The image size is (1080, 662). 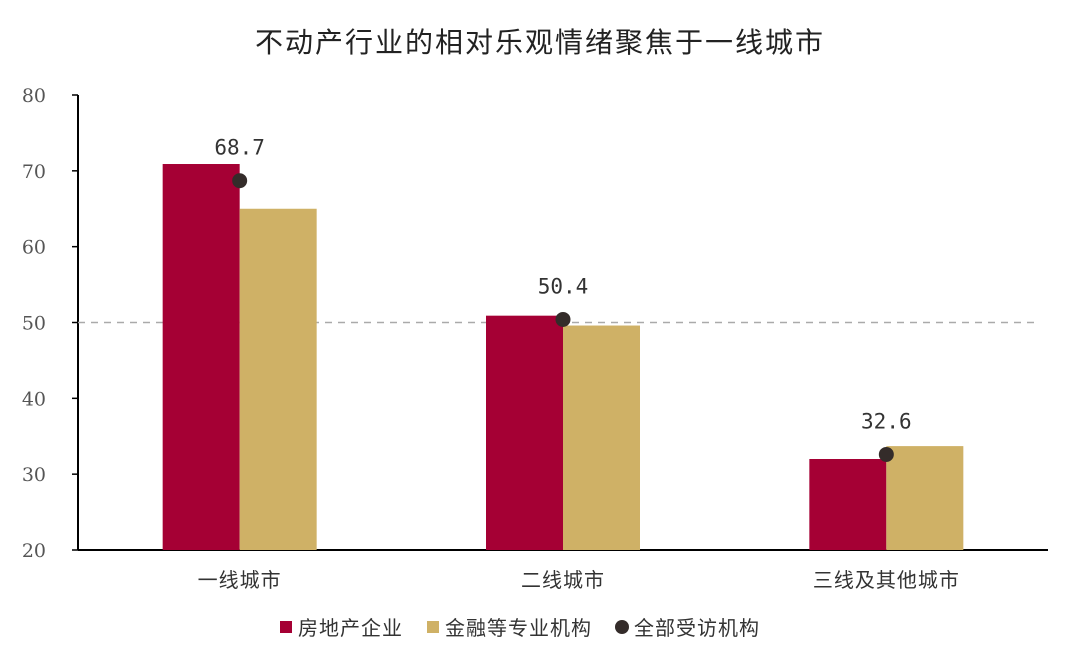 I want to click on data-label: 50.4, so click(x=563, y=286).